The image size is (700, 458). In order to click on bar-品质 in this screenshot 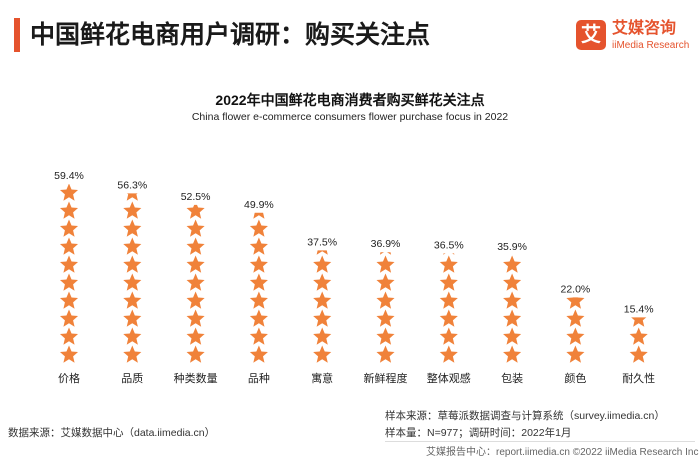, I will do `click(132, 278)`.